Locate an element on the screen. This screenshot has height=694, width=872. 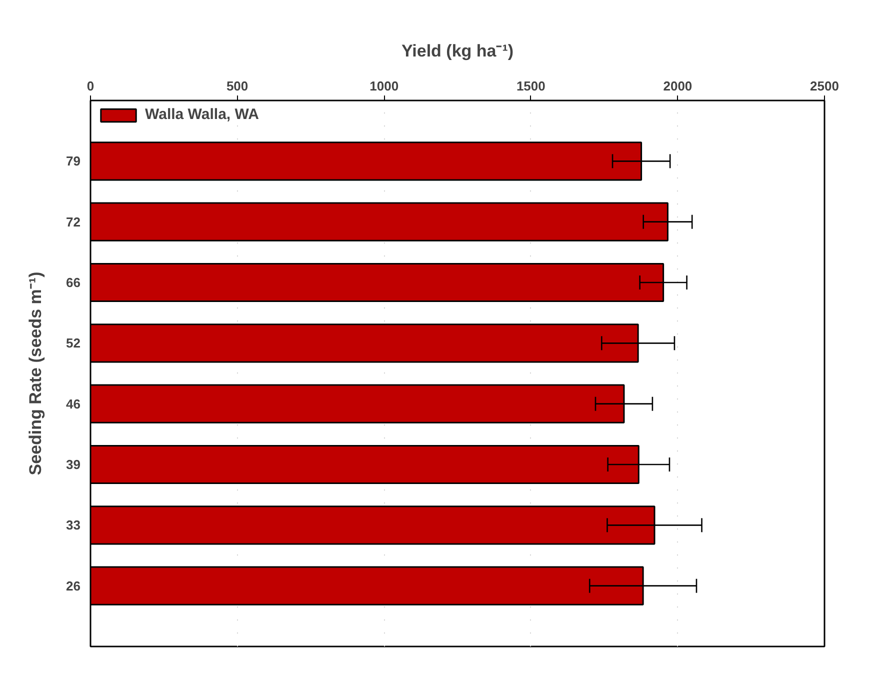
y-tick-label: 72 is located at coordinates (73, 222).